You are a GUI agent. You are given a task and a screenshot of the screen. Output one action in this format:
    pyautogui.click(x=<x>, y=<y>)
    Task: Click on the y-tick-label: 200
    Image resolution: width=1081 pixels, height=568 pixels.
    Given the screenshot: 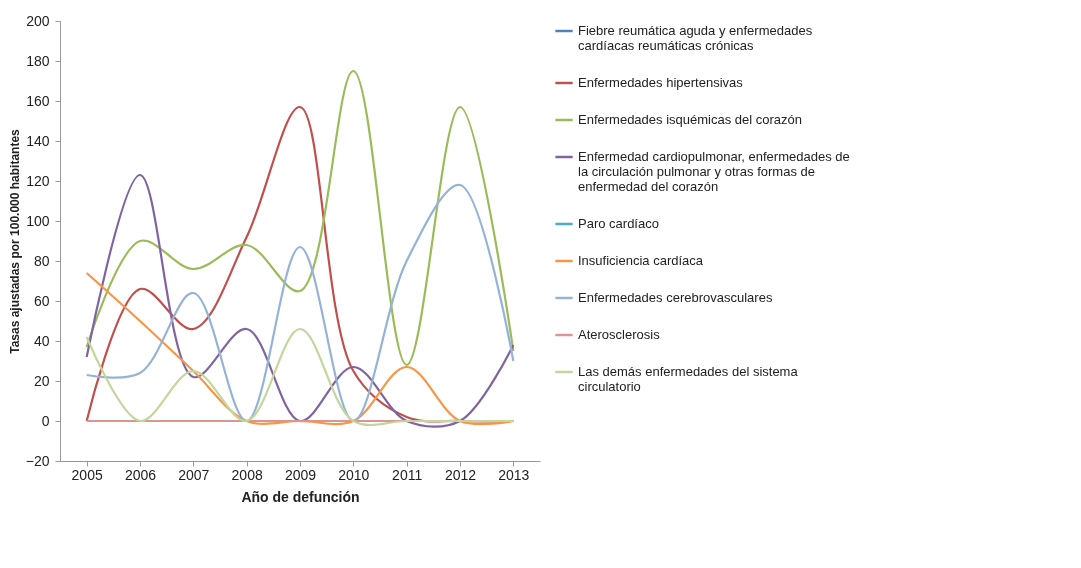 What is the action you would take?
    pyautogui.click(x=38, y=20)
    